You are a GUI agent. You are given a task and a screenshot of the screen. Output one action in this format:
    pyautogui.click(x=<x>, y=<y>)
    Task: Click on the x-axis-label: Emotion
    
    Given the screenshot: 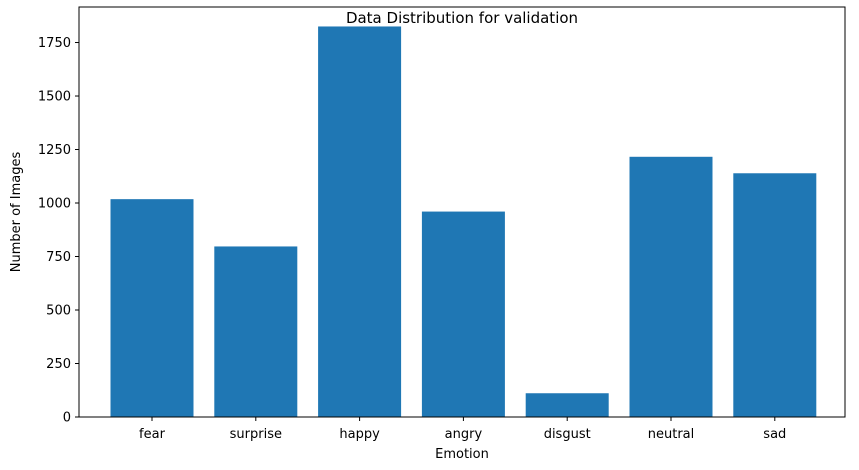 What is the action you would take?
    pyautogui.click(x=462, y=454)
    